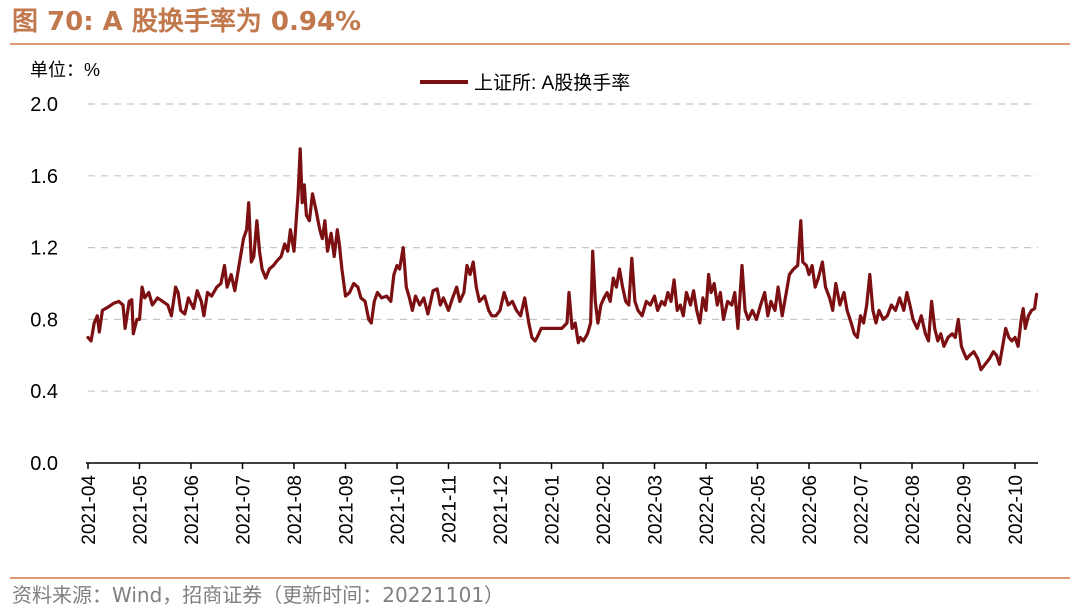 Image resolution: width=1080 pixels, height=616 pixels. I want to click on x-tick-label: 2022-03, so click(656, 510).